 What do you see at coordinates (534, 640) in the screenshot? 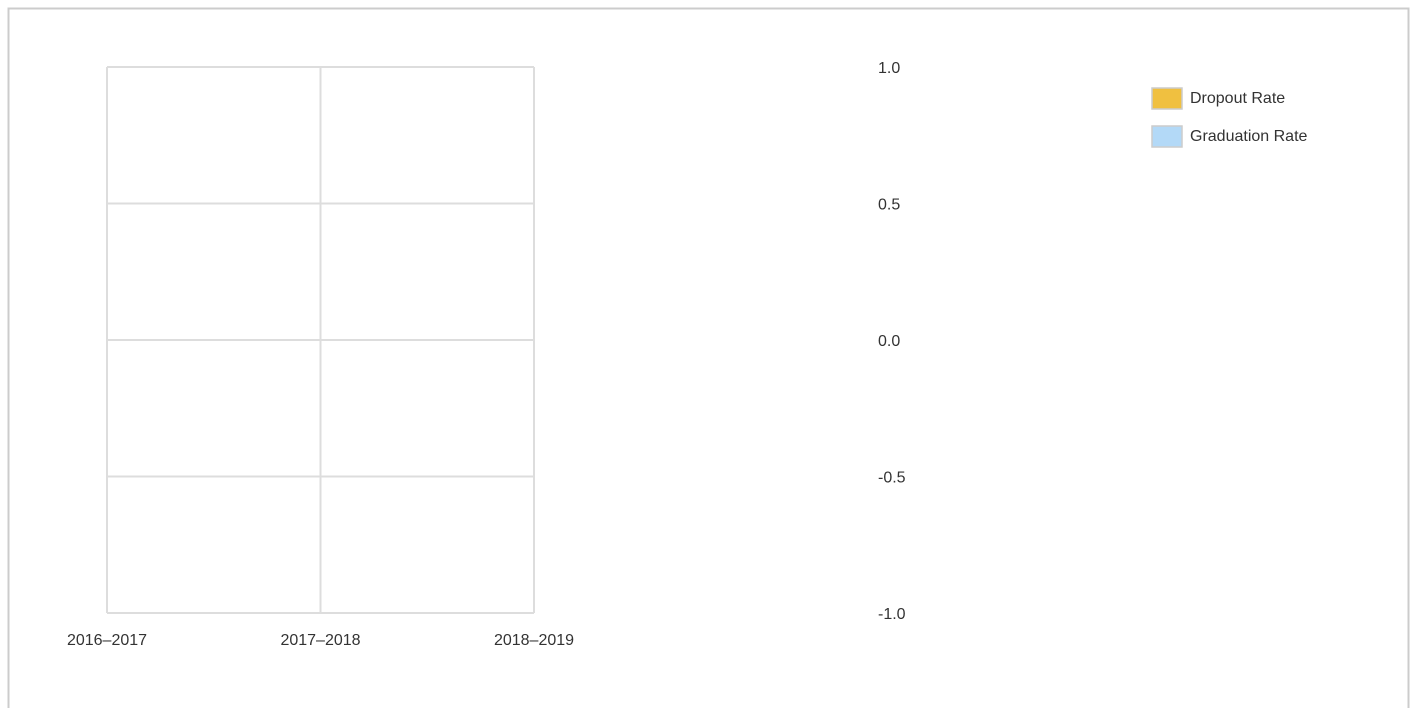
I see `x-tick-label: 2018–2019` at bounding box center [534, 640].